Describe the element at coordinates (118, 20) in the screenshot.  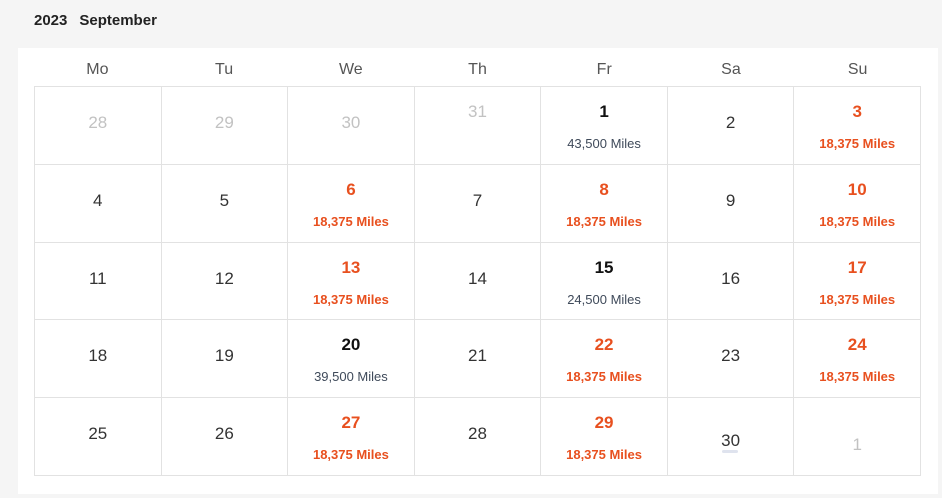
I see `calendar-month: September` at that location.